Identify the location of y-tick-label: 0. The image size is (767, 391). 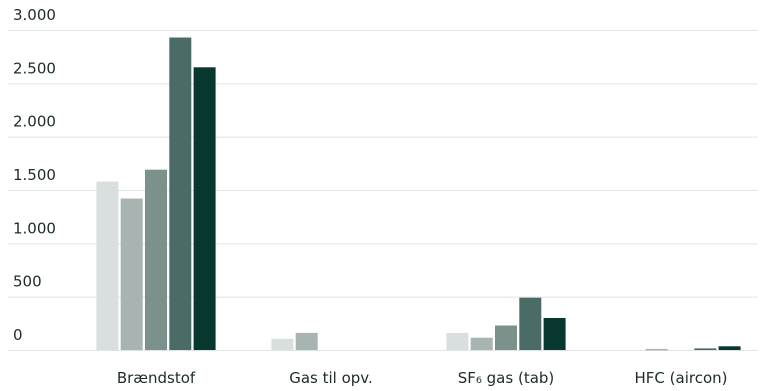
(18, 335).